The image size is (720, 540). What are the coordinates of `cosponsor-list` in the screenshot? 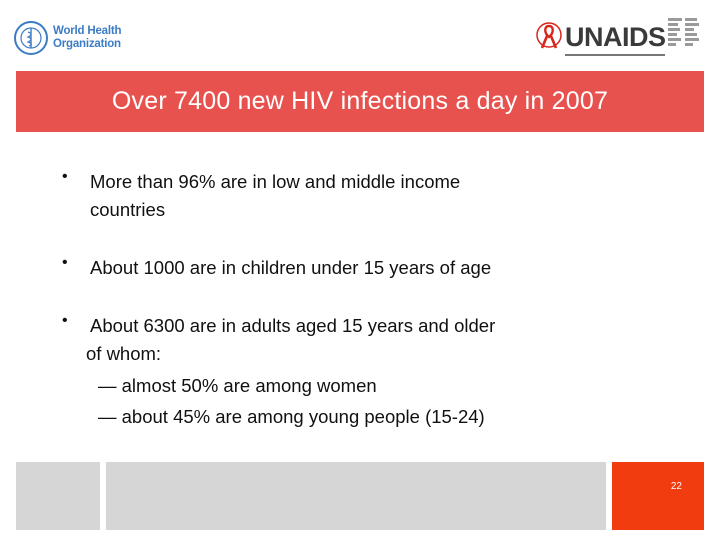 It's located at (691, 32).